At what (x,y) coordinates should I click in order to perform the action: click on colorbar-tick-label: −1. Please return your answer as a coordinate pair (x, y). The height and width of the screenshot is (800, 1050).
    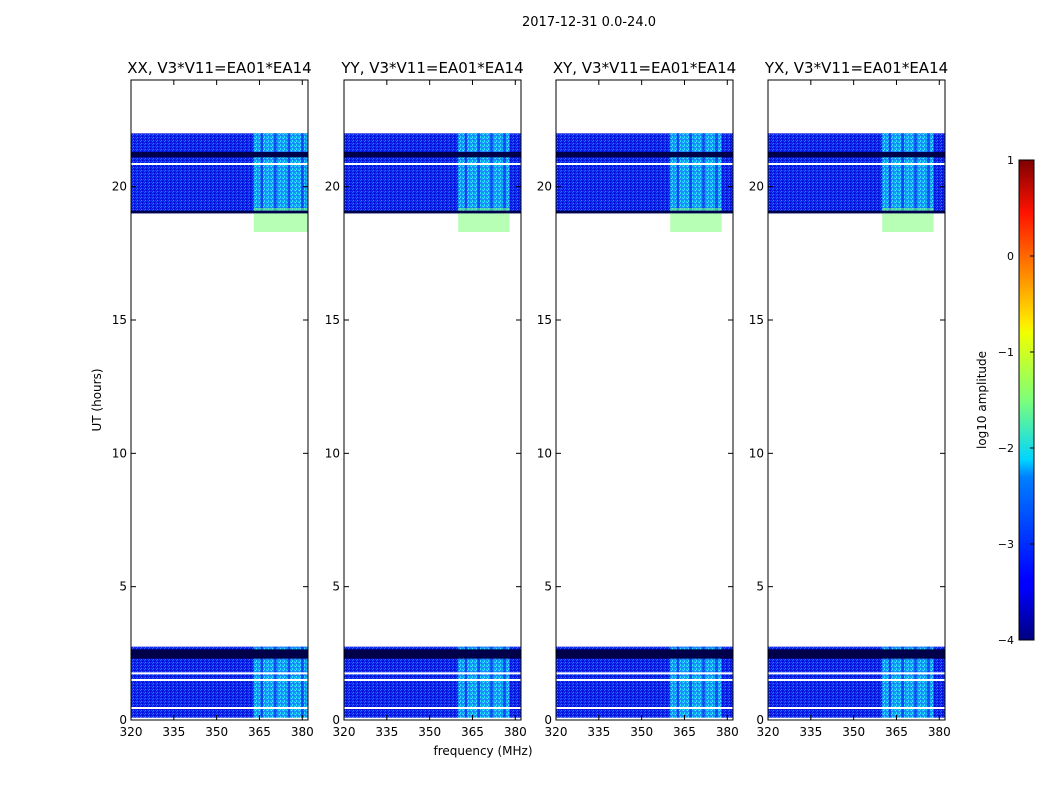
    Looking at the image, I should click on (1006, 352).